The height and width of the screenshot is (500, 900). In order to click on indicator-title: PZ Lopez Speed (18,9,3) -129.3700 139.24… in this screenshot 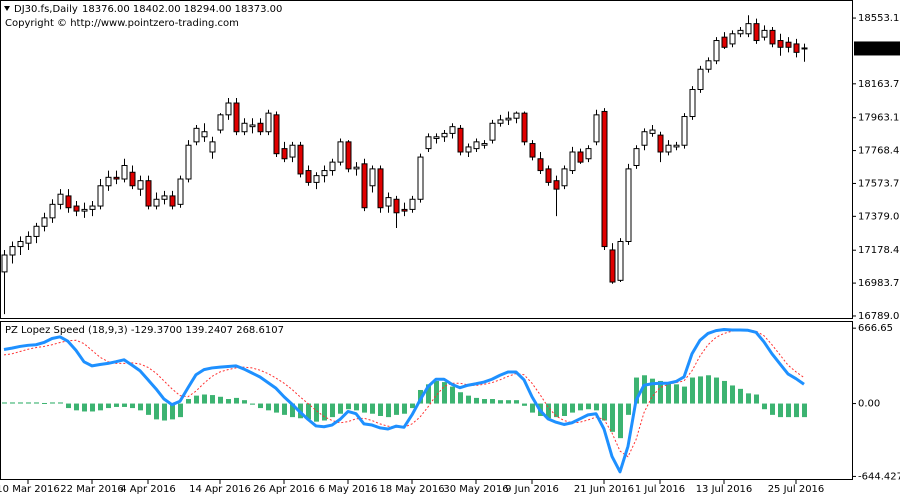, I will do `click(144, 330)`.